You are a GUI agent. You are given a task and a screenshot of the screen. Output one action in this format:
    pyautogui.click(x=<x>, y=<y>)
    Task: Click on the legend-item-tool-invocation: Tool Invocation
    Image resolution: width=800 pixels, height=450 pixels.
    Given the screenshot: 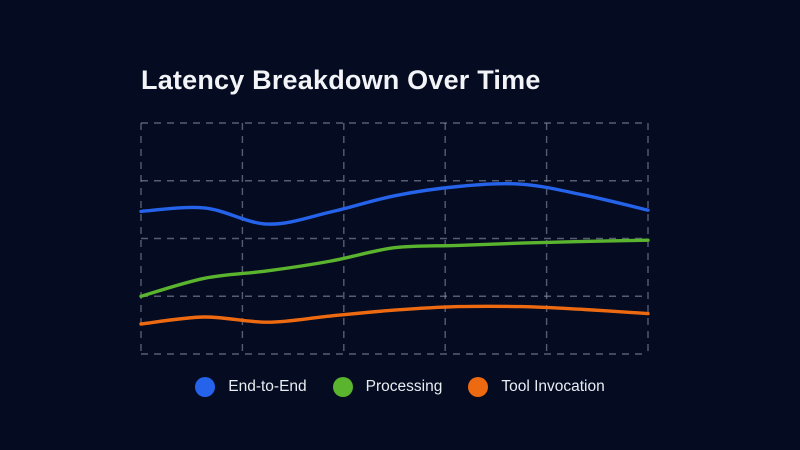 What is the action you would take?
    pyautogui.click(x=536, y=387)
    